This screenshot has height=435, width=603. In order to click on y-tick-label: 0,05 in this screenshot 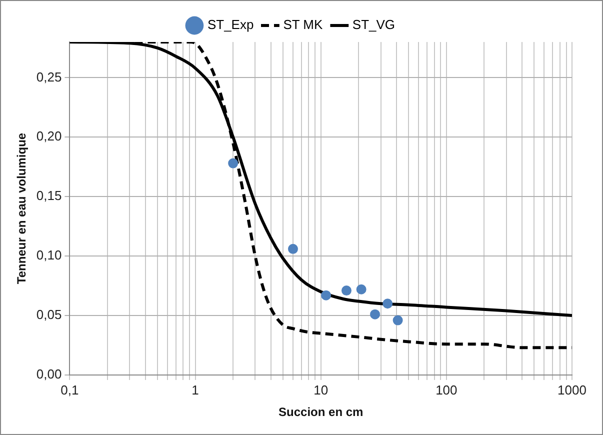, I will do `click(49, 314)`.